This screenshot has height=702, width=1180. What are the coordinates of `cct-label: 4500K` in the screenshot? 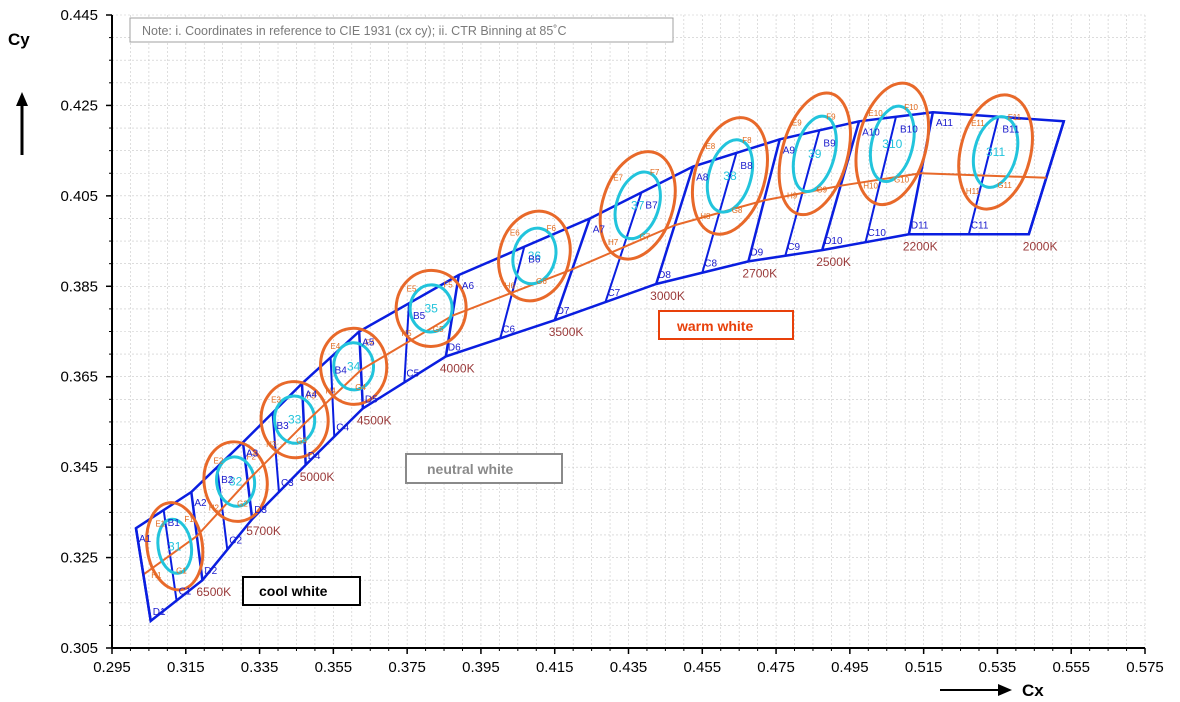 It's located at (374, 420).